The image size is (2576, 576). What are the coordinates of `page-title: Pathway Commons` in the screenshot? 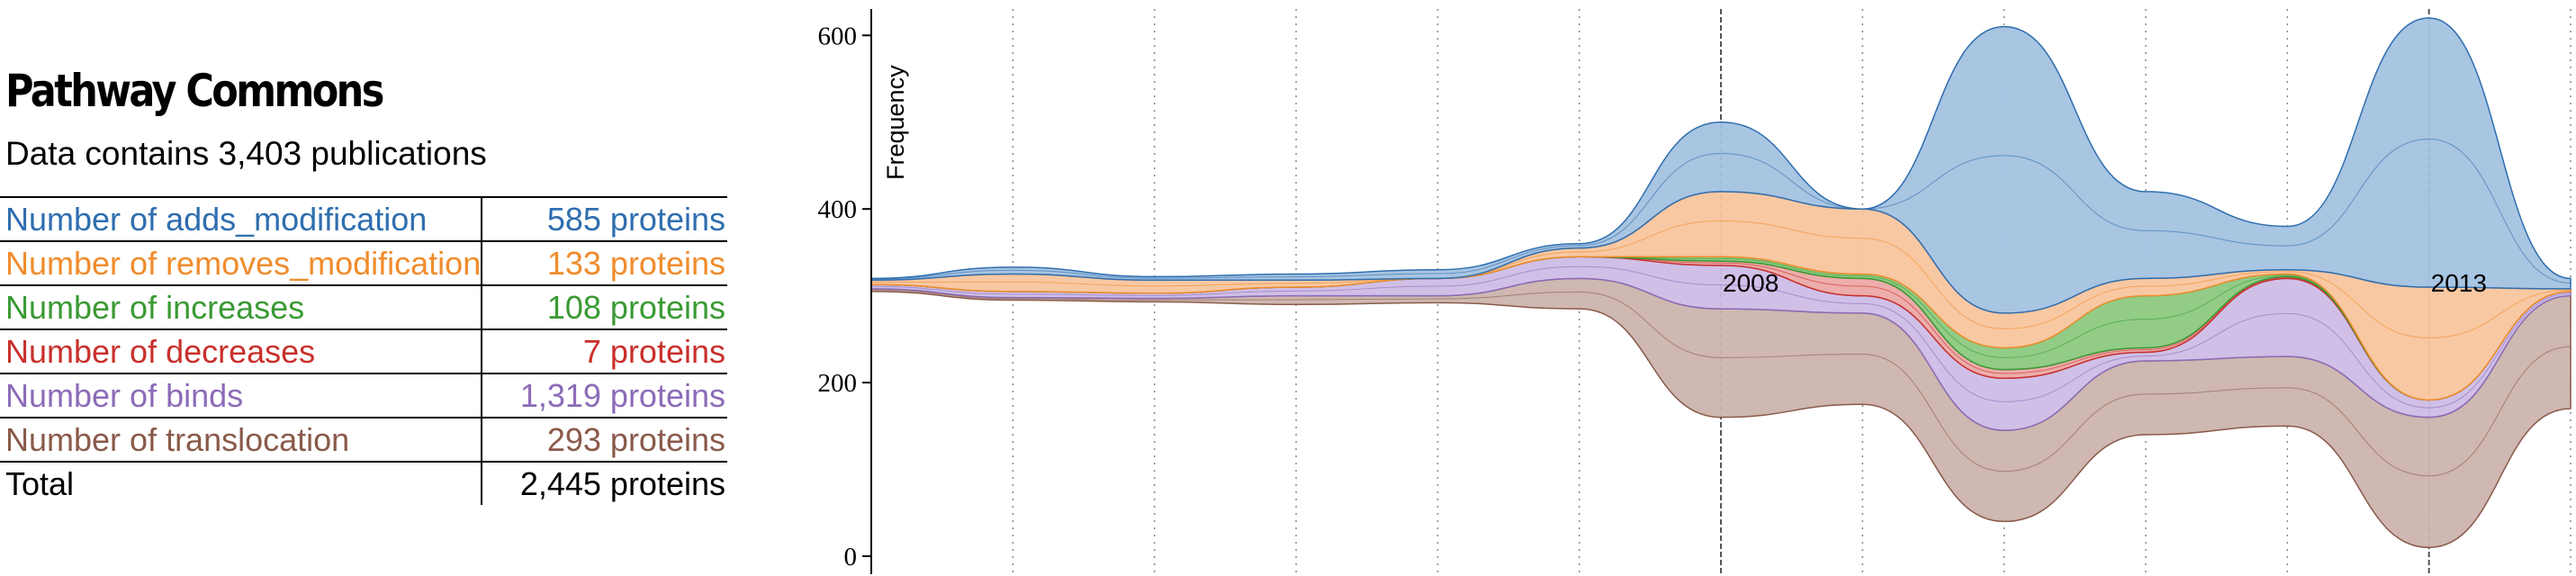 It's located at (194, 91).